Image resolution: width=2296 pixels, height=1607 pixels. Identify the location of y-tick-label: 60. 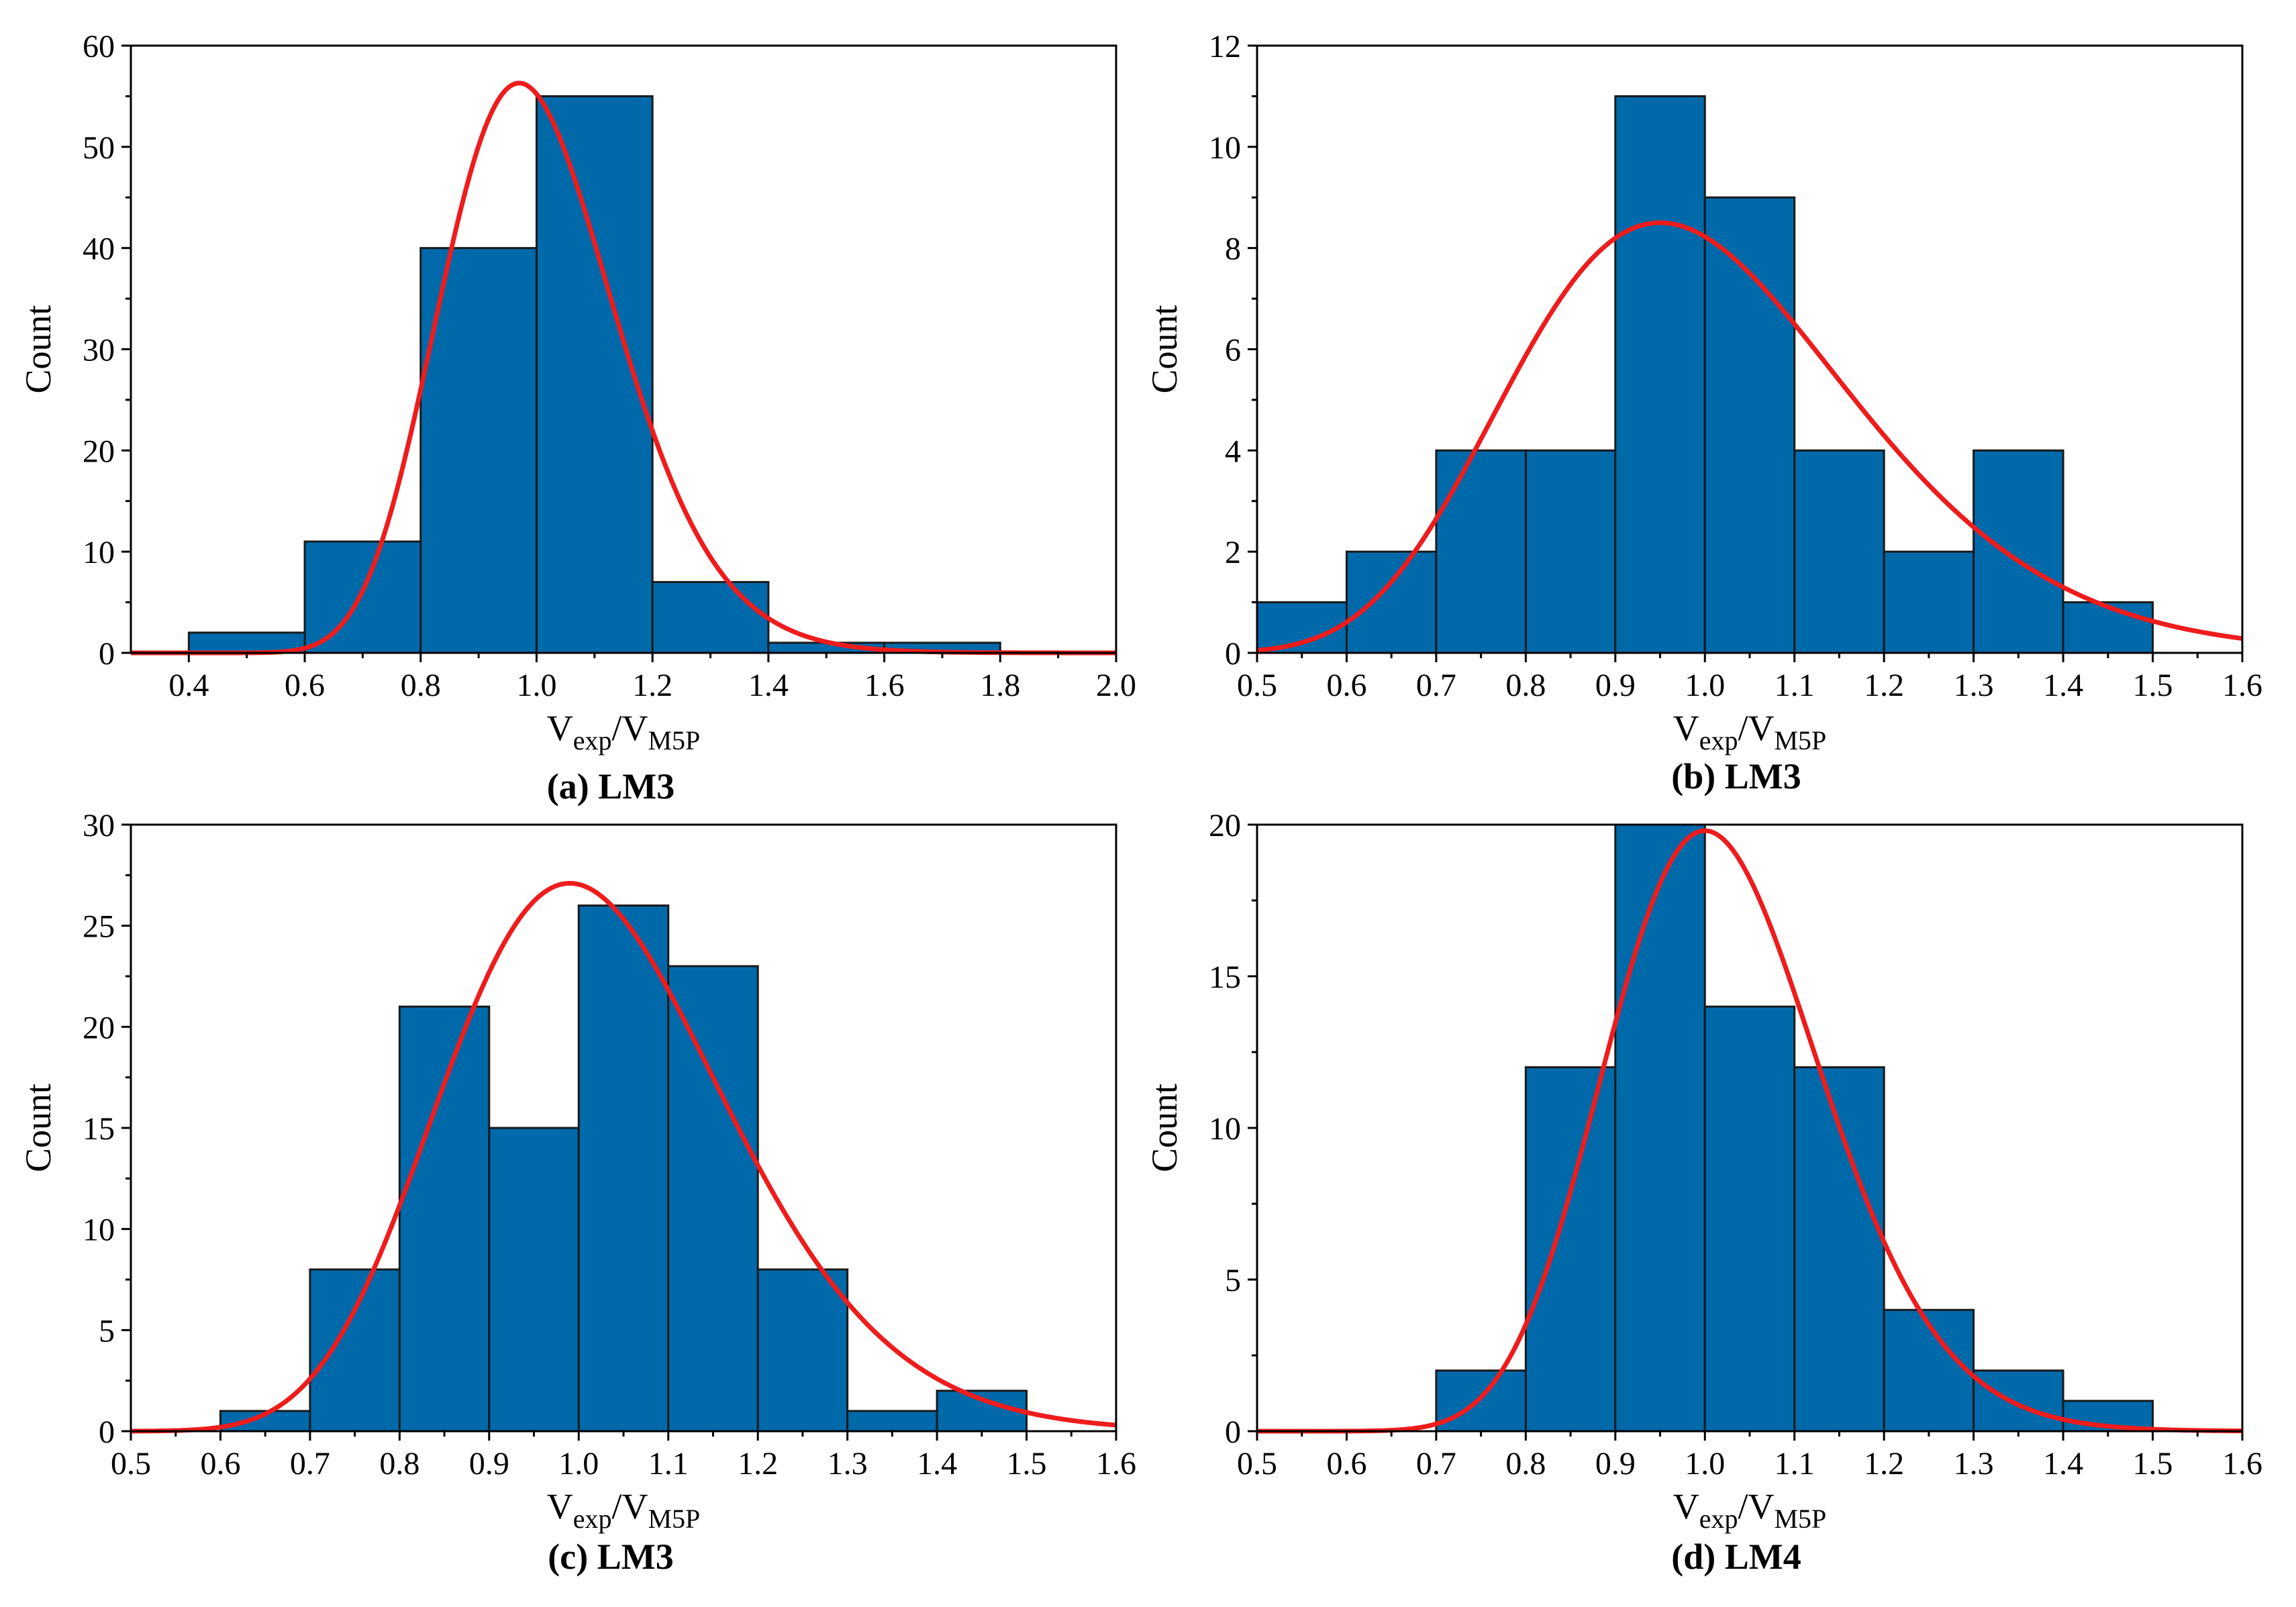
(99, 46).